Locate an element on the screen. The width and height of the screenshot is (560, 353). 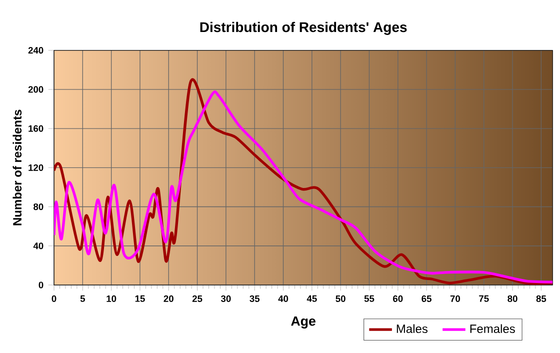
x-tick-label: 85 is located at coordinates (541, 298).